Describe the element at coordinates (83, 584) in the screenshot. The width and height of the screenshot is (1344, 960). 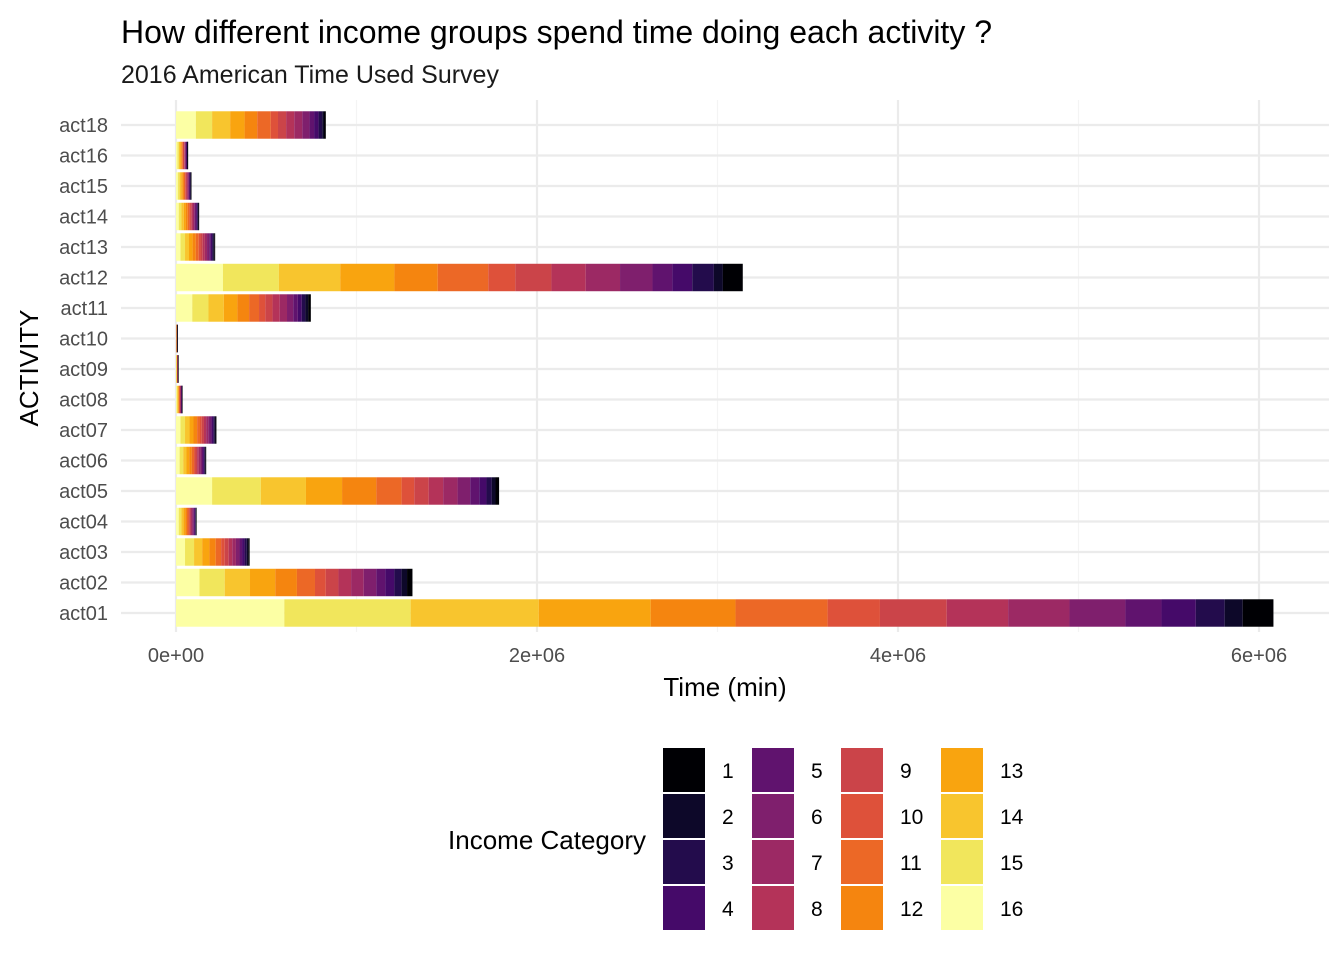
I see `y-tick-label: act02` at that location.